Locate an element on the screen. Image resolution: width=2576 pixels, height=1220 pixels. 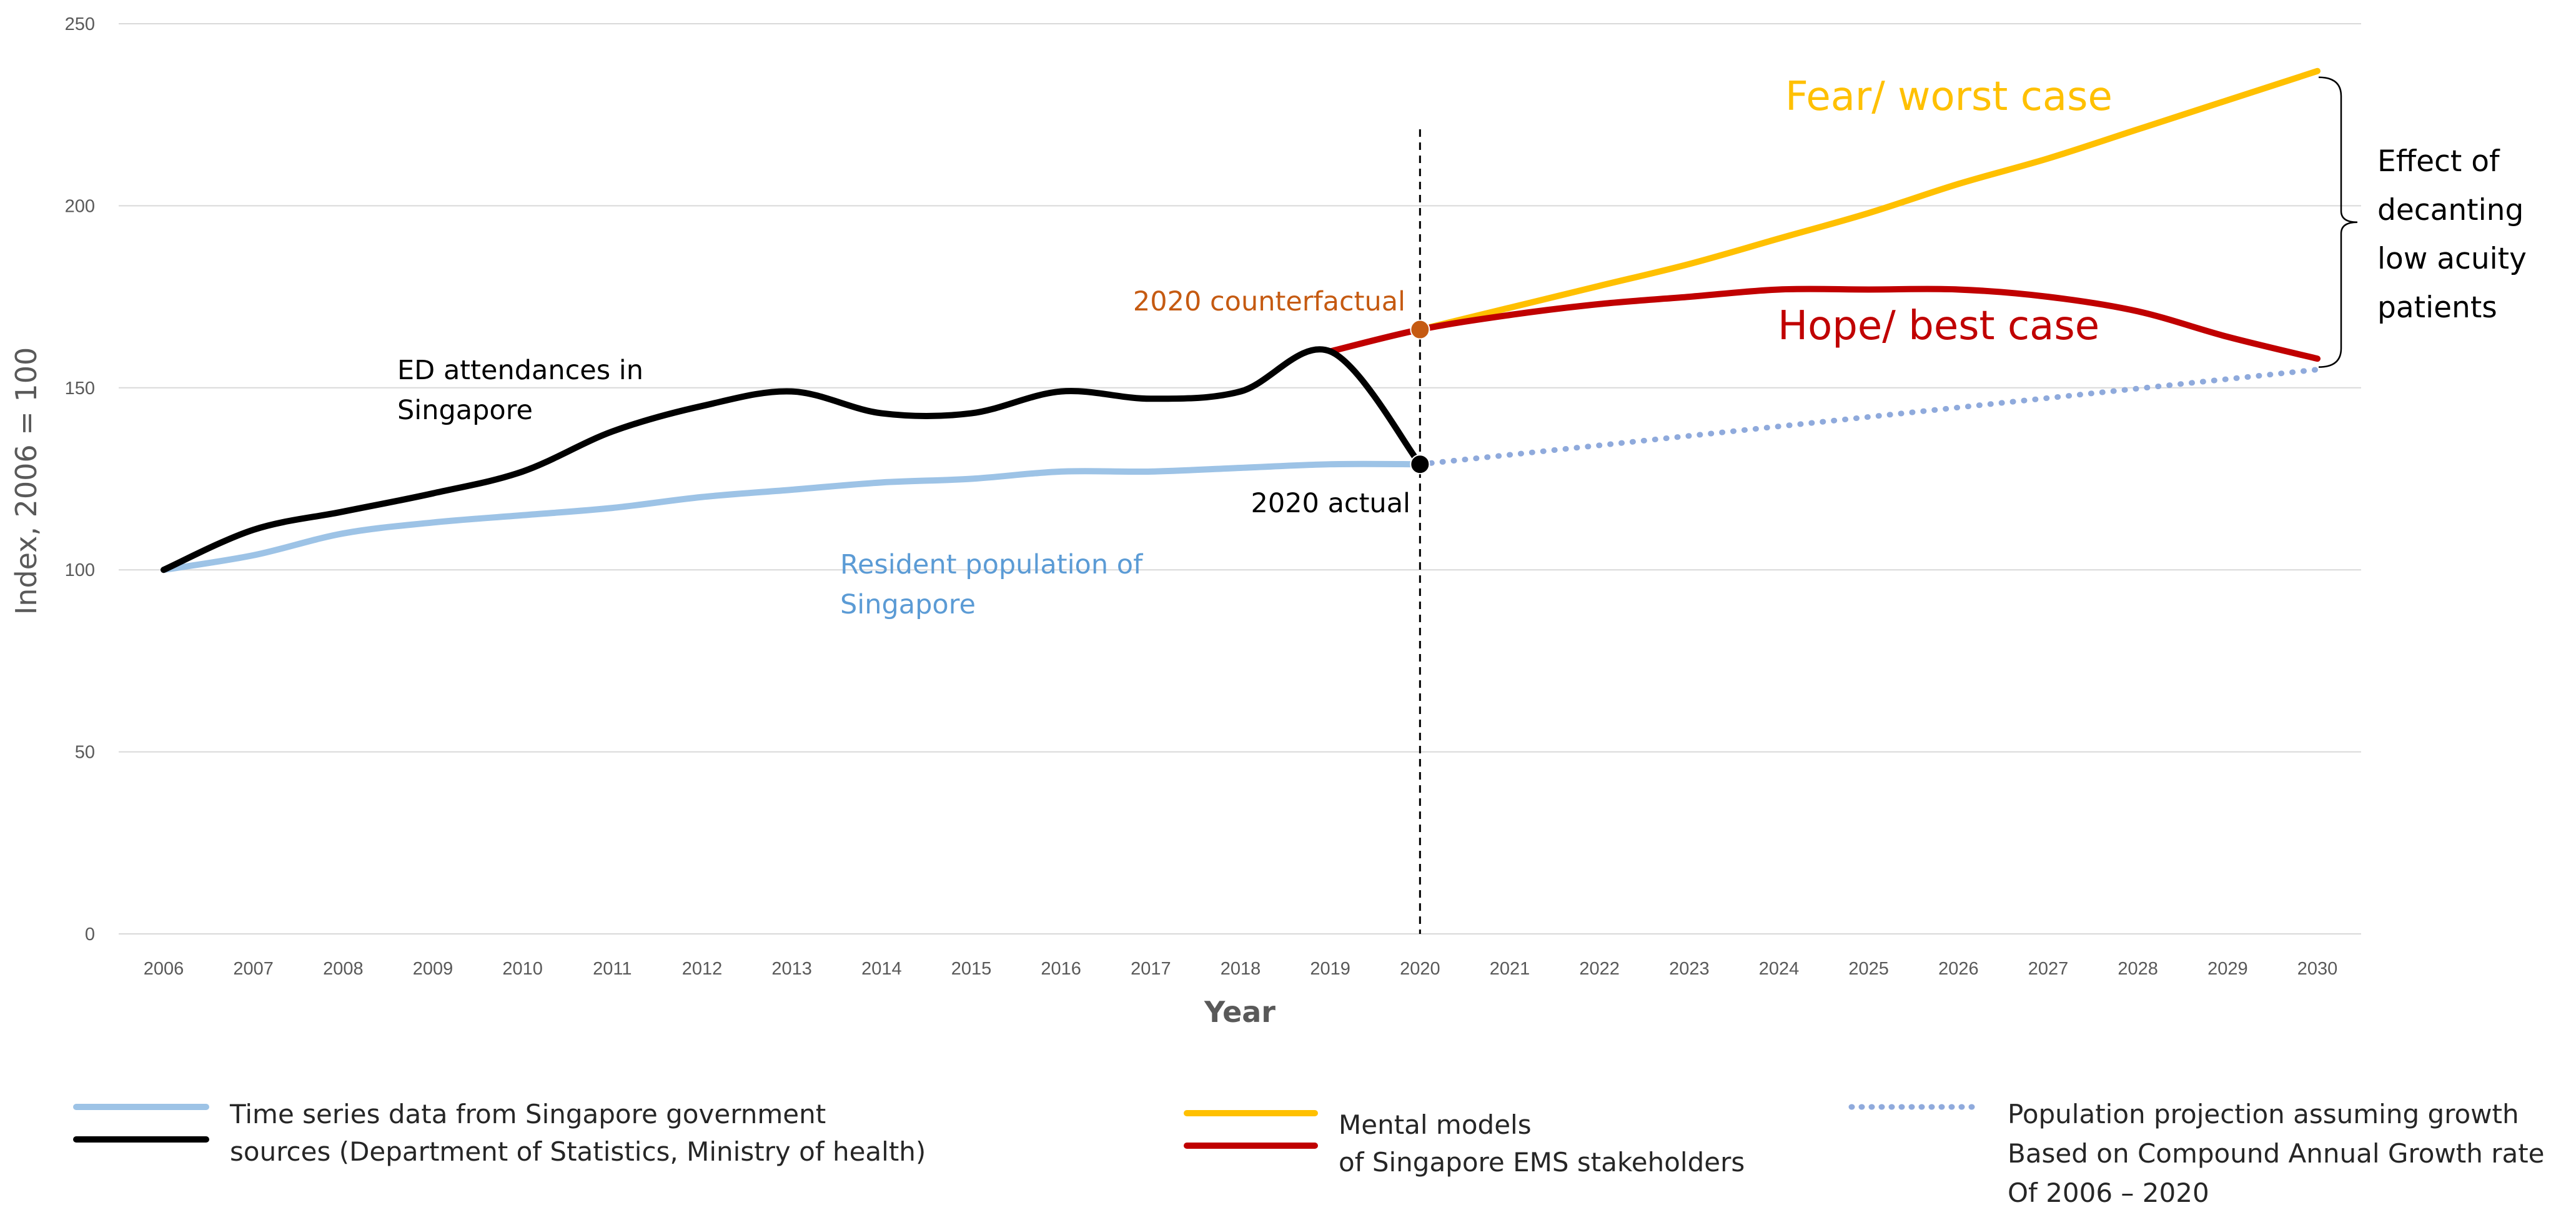
x-tick-label-2029: 2029 is located at coordinates (2227, 969).